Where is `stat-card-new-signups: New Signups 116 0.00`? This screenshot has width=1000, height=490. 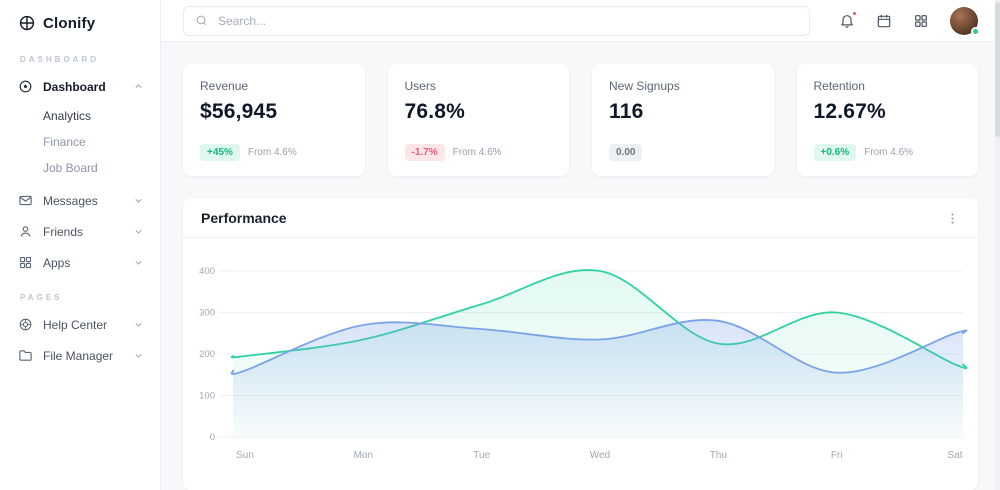 stat-card-new-signups: New Signups 116 0.00 is located at coordinates (683, 120).